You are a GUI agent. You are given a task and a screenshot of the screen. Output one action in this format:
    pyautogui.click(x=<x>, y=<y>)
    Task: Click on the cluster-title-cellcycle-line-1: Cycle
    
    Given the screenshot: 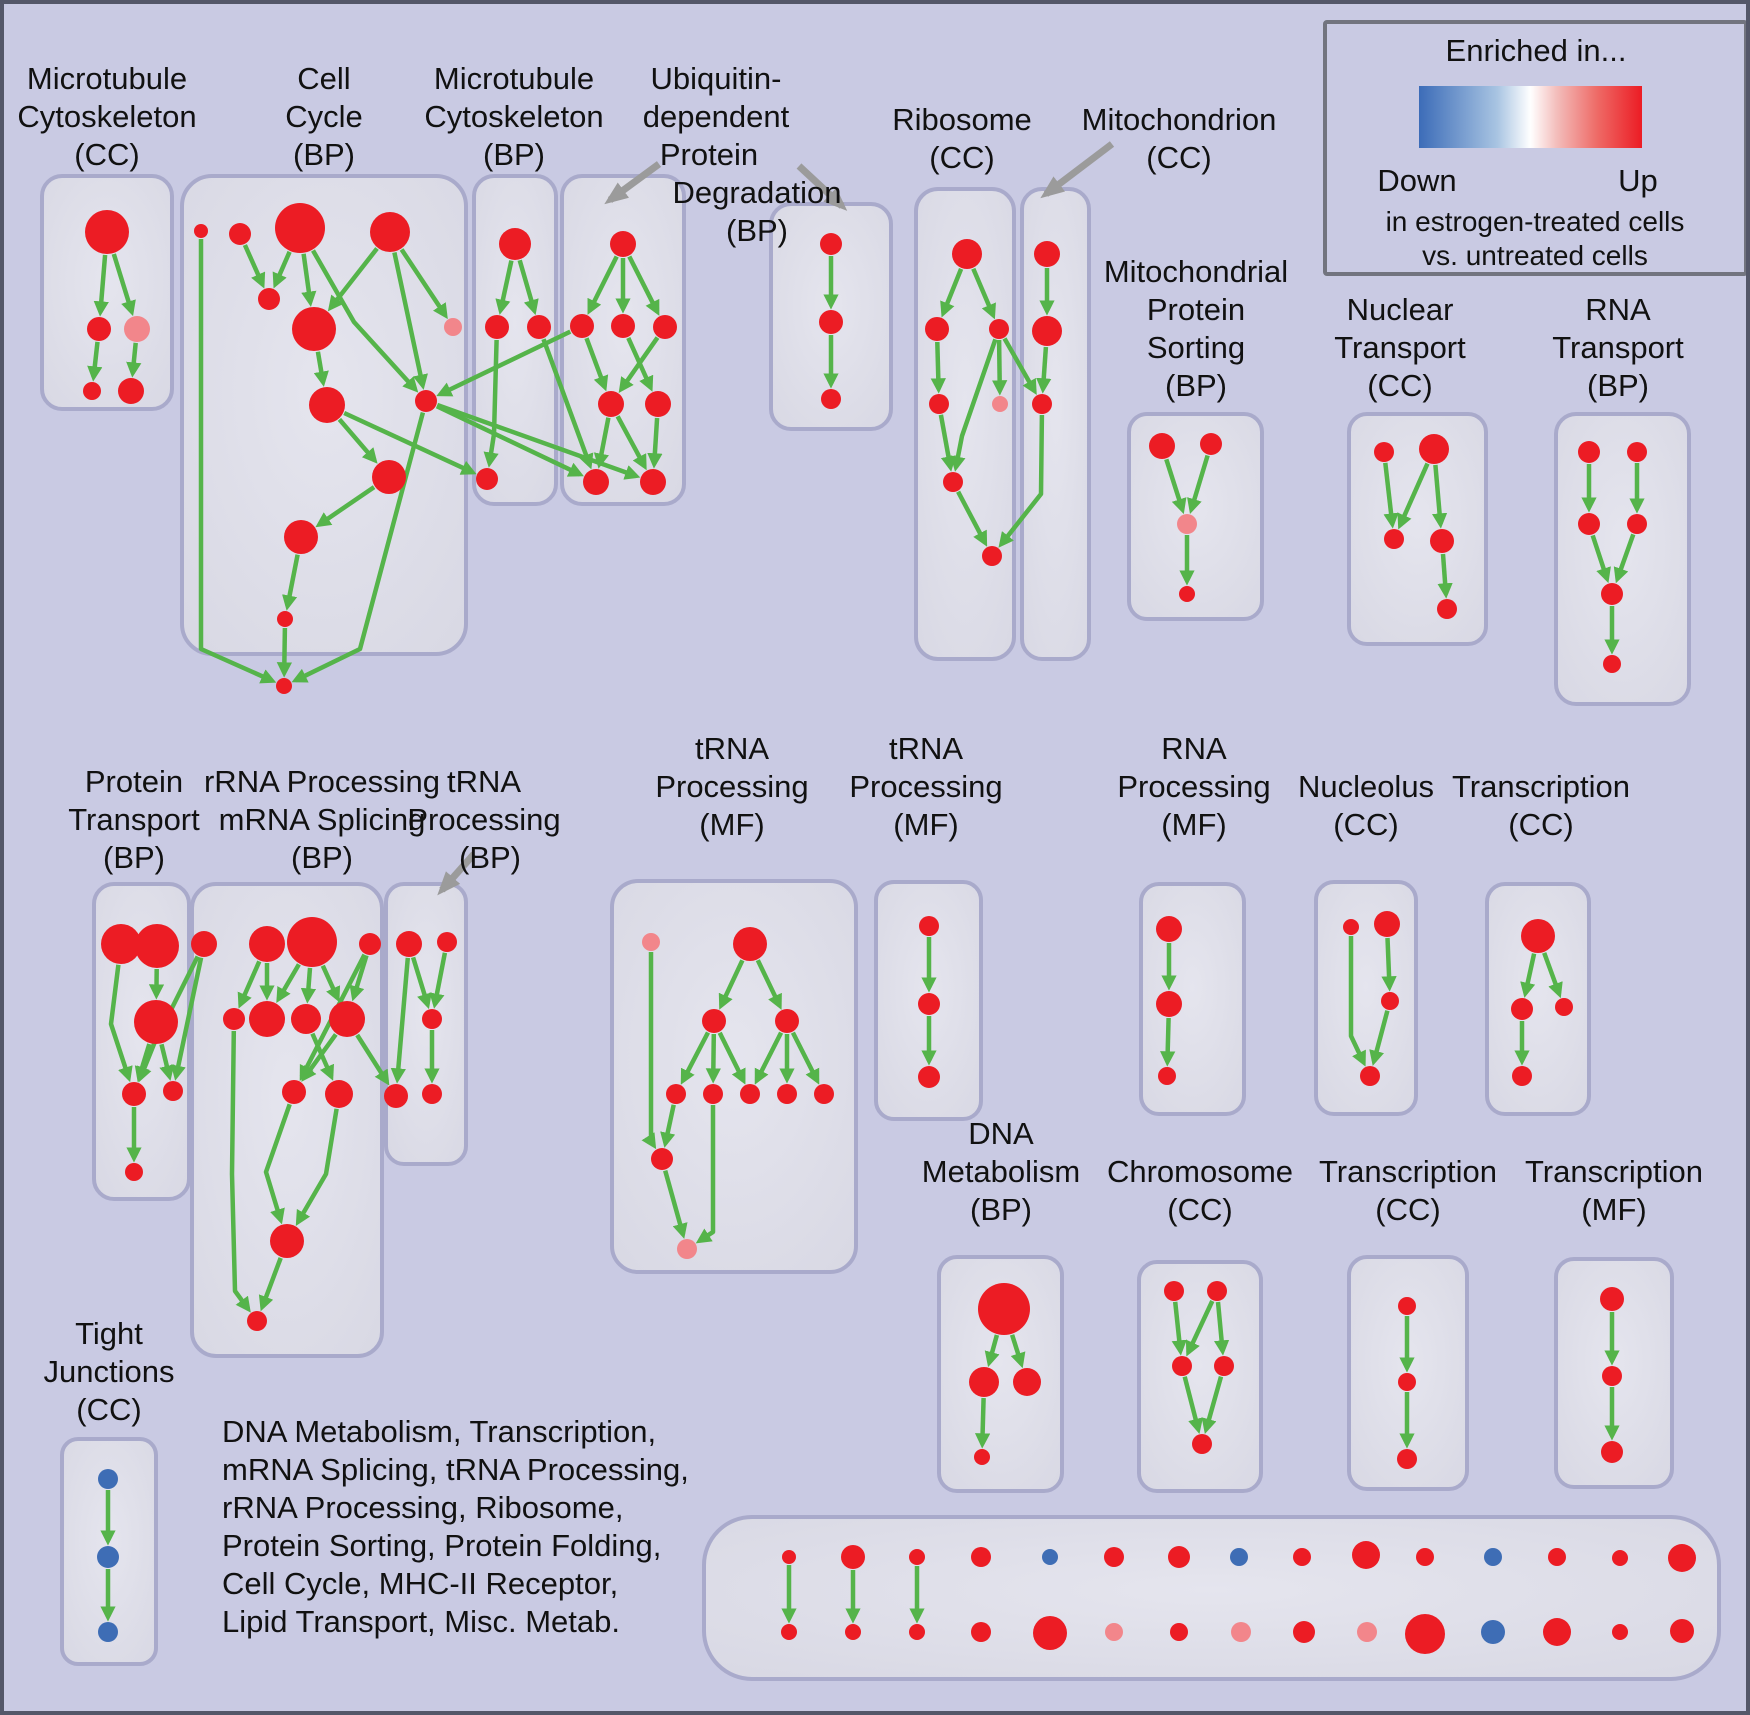 What is the action you would take?
    pyautogui.click(x=324, y=116)
    